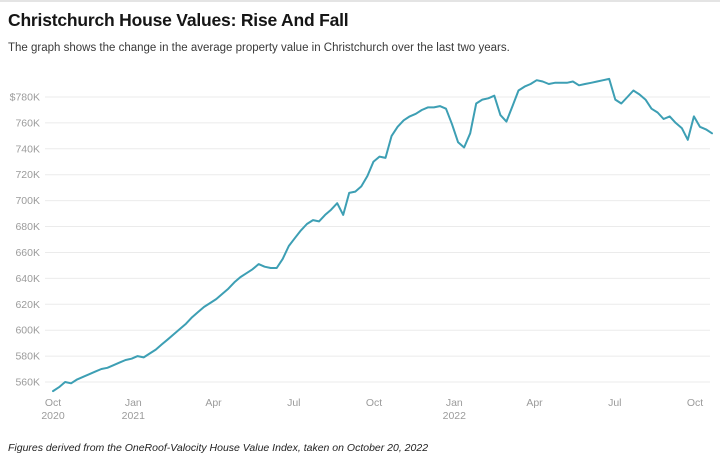 The width and height of the screenshot is (720, 459). I want to click on y-tick-label: 640K, so click(27, 279).